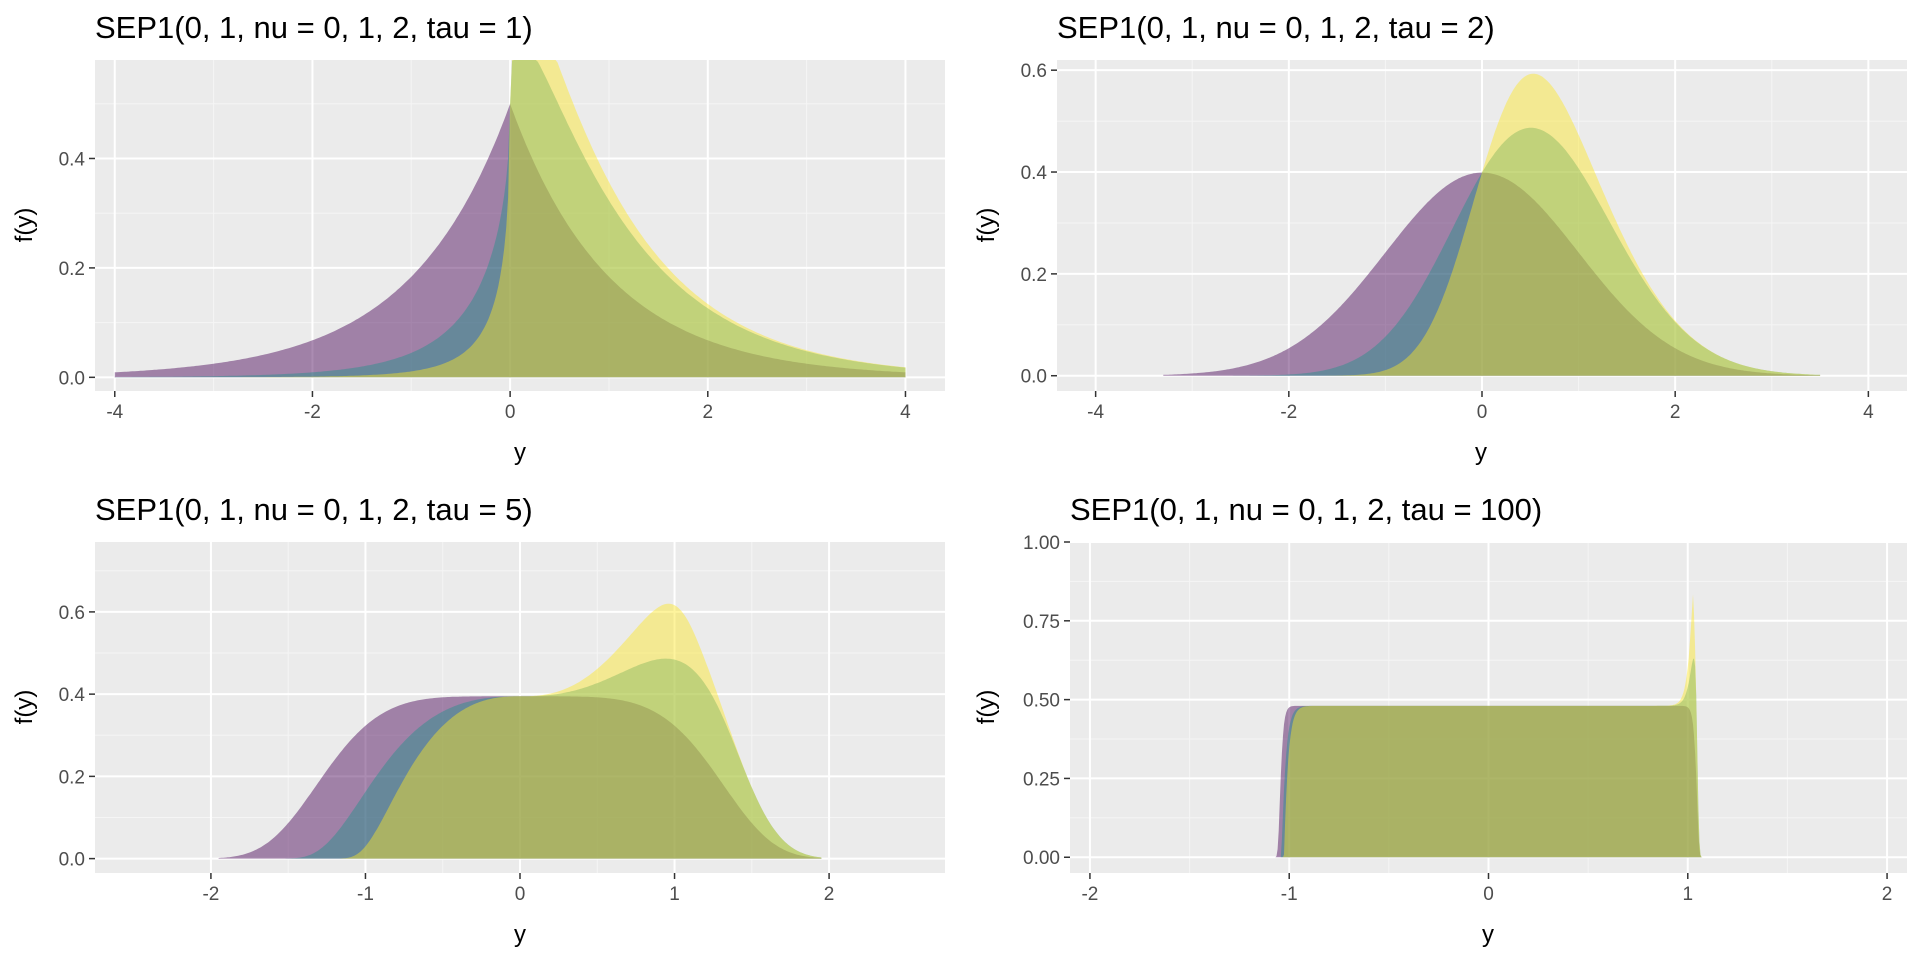  I want to click on chart-title: SEP1(0, 1, nu = 0, 1, 2, tau = 100), so click(1306, 509).